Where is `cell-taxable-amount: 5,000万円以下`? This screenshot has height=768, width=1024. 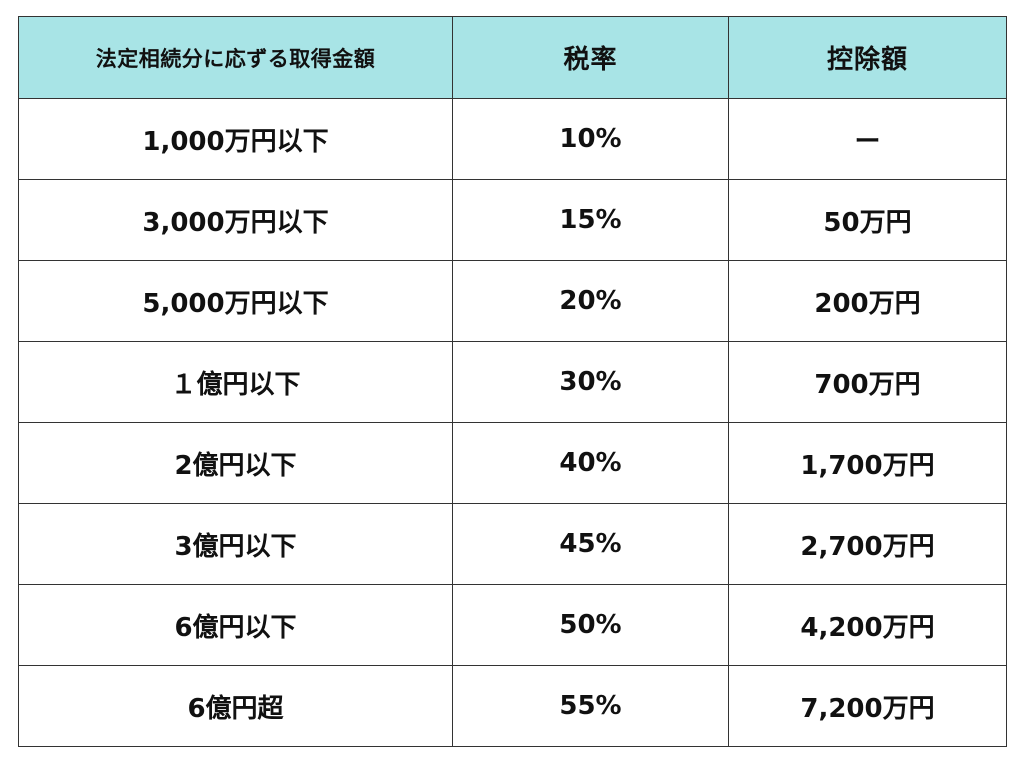
cell-taxable-amount: 5,000万円以下 is located at coordinates (235, 301).